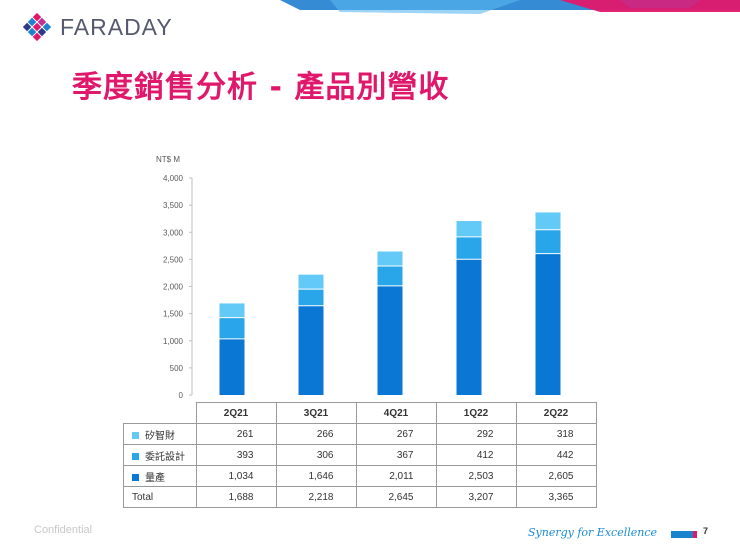 Image resolution: width=740 pixels, height=555 pixels. I want to click on row-label: Total, so click(160, 497).